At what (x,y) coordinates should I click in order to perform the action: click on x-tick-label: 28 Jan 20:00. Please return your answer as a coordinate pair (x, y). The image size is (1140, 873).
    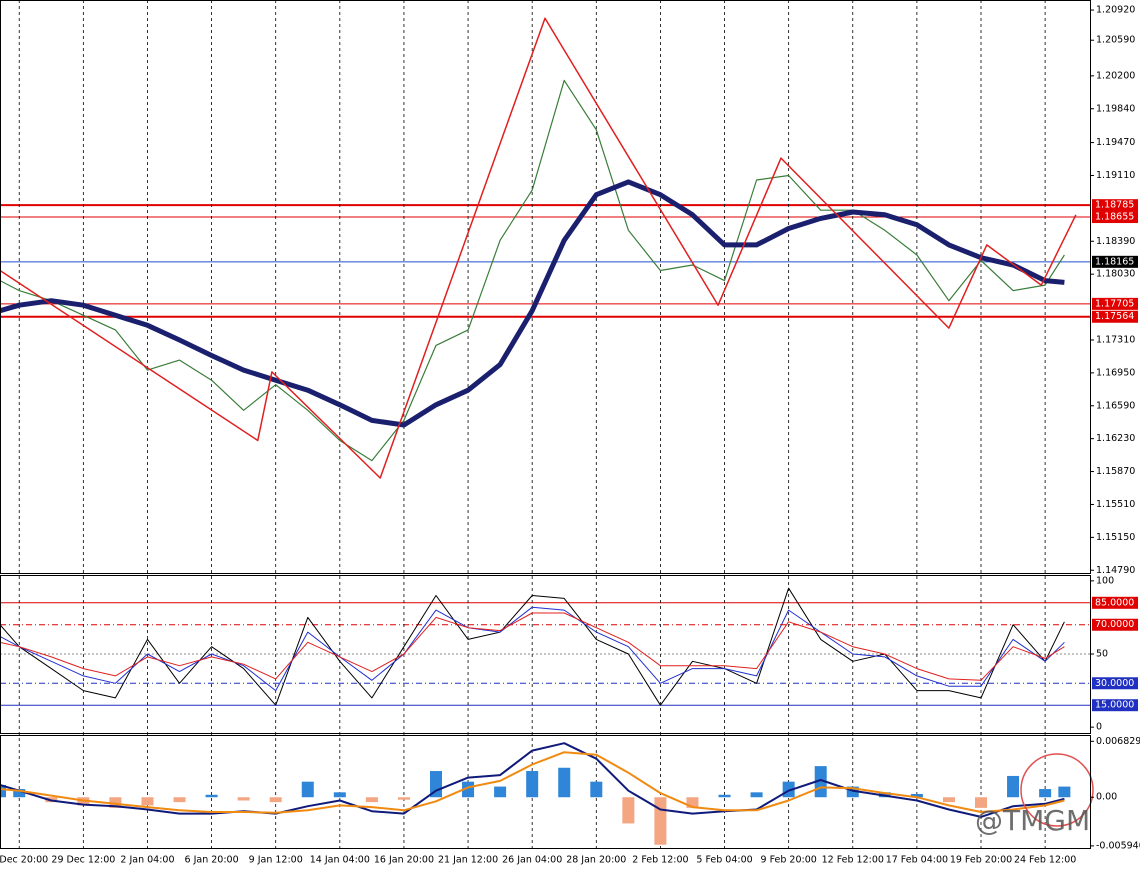
    Looking at the image, I should click on (596, 860).